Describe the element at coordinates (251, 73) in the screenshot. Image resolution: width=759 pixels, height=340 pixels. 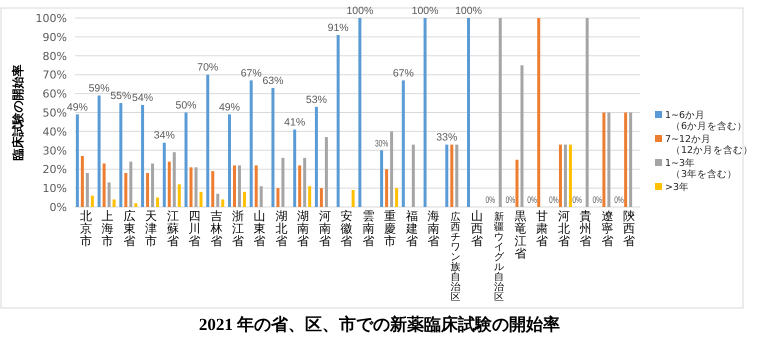
I see `data-label: 67%` at that location.